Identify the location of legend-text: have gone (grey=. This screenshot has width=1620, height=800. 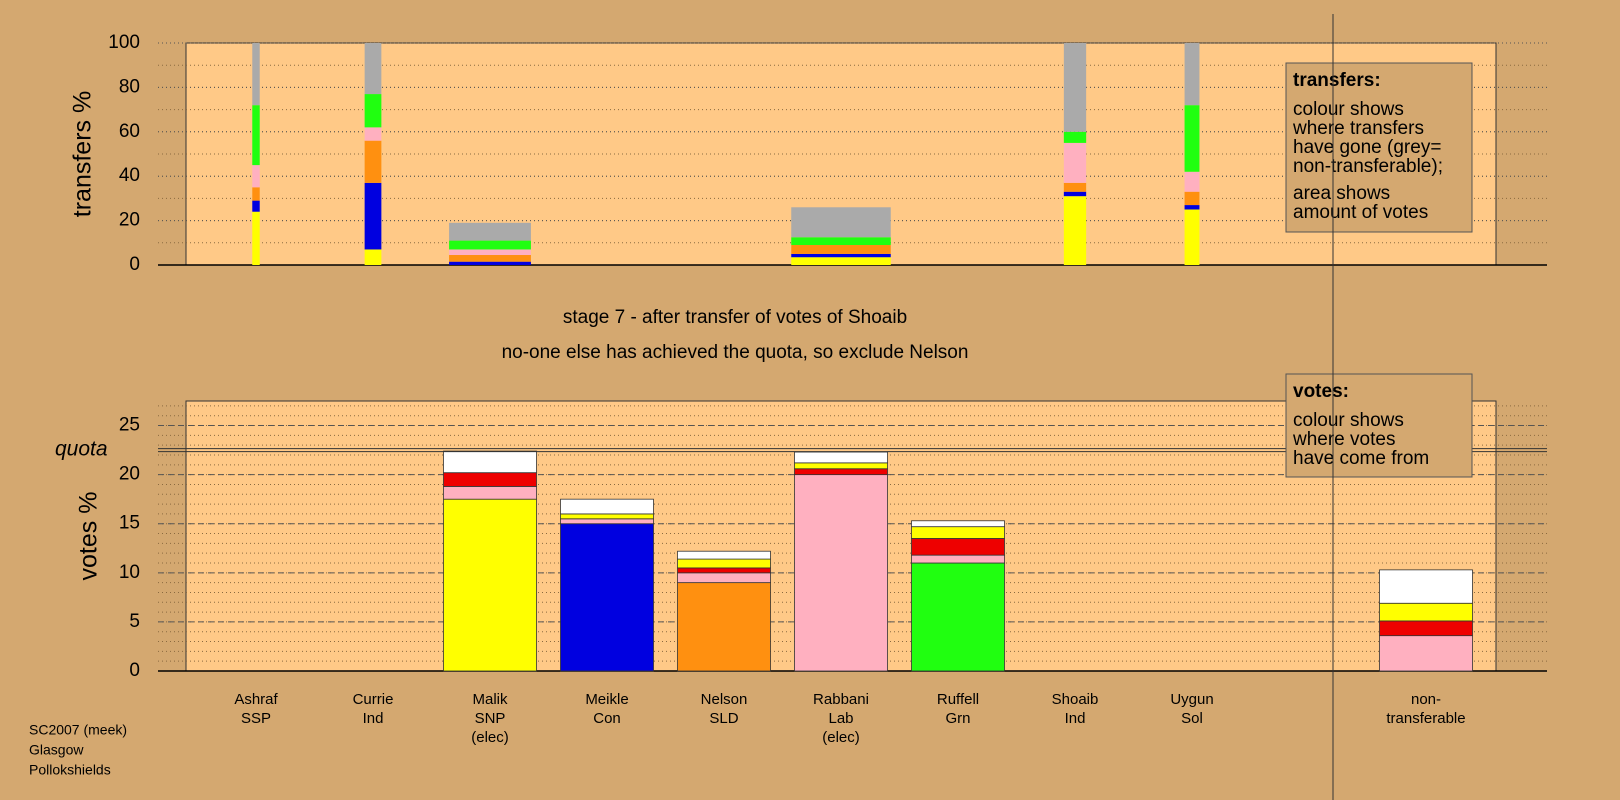
(1367, 147).